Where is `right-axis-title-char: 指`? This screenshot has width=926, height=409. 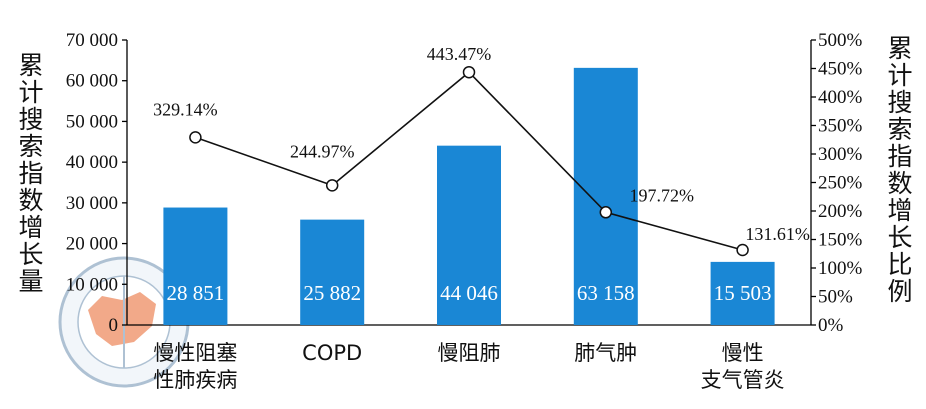 right-axis-title-char: 指 is located at coordinates (899, 156).